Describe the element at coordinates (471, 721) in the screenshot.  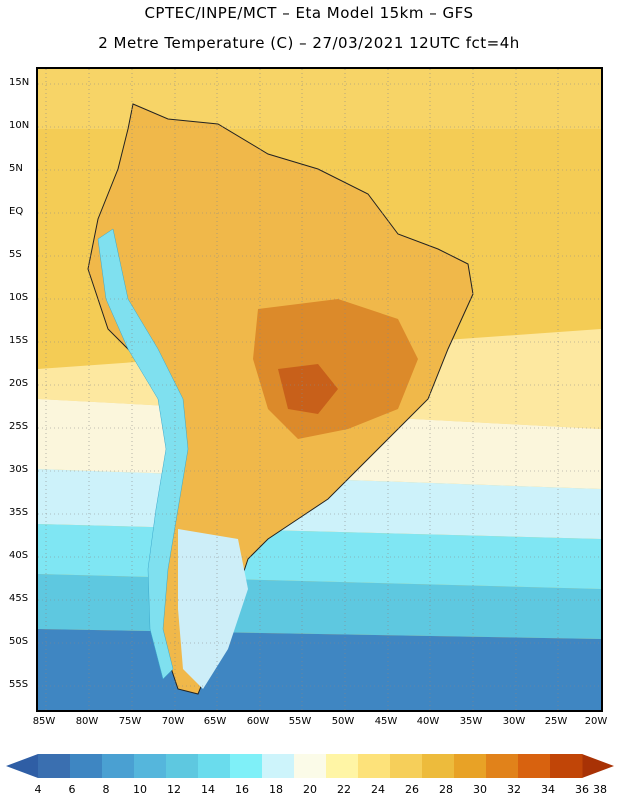
I see `lon-label: 35W` at that location.